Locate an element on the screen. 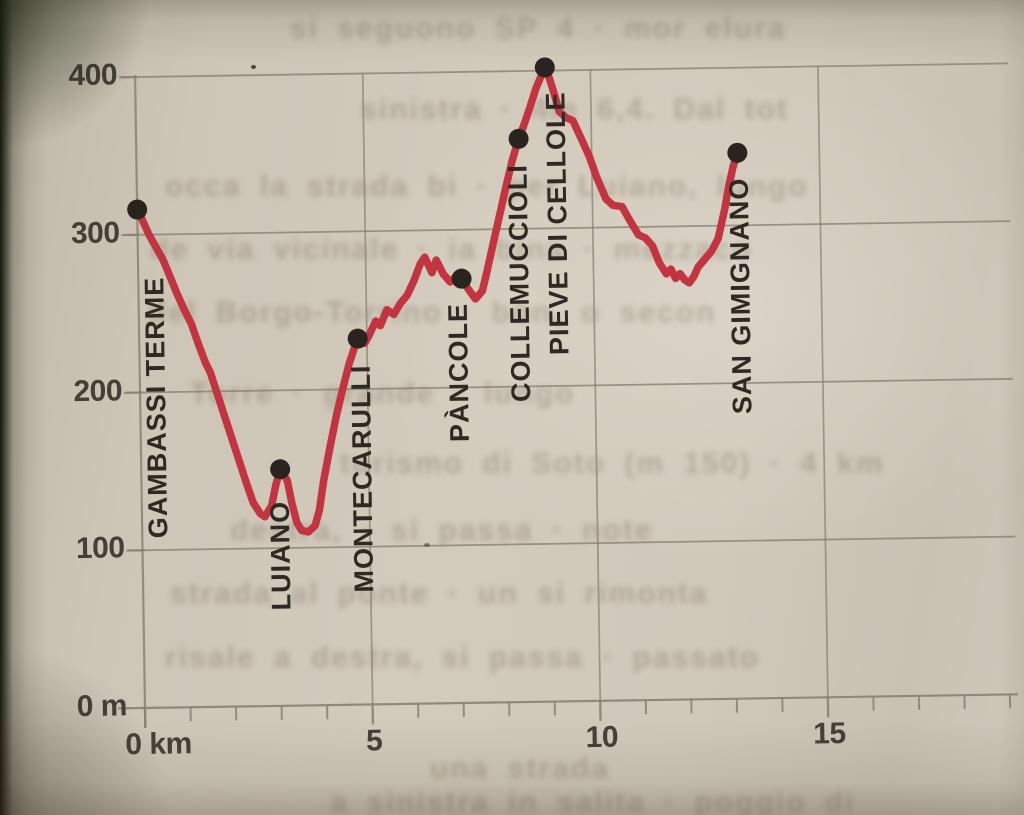  waypoint-label-luiano: LUIANO is located at coordinates (280, 555).